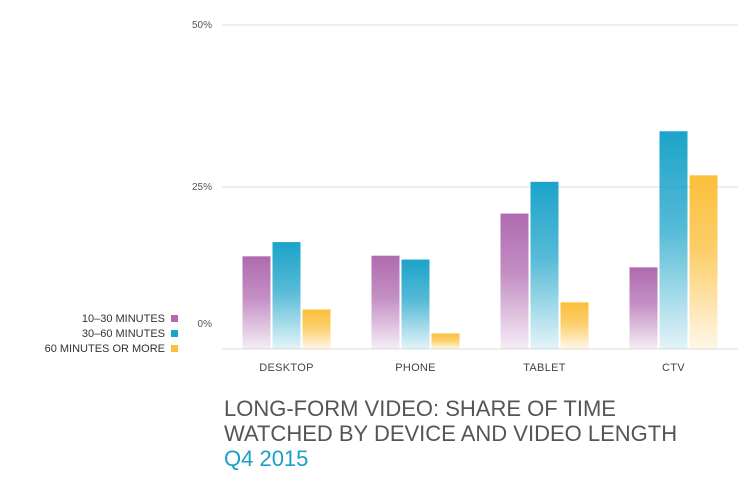 The height and width of the screenshot is (486, 750). I want to click on category-label: PHONE, so click(415, 368).